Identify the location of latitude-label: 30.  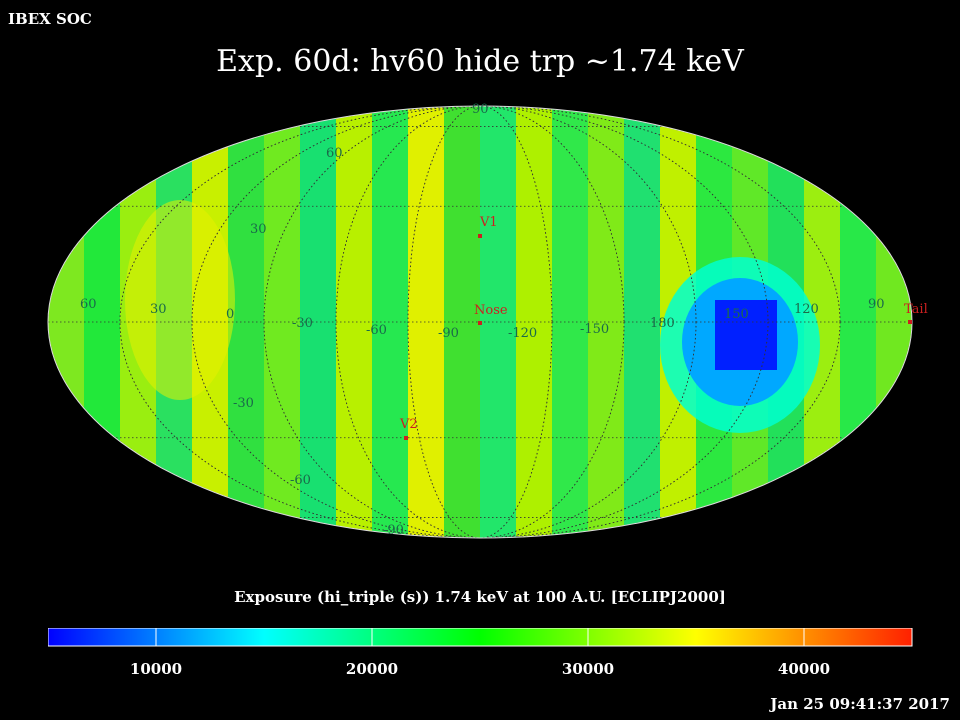
(258, 229).